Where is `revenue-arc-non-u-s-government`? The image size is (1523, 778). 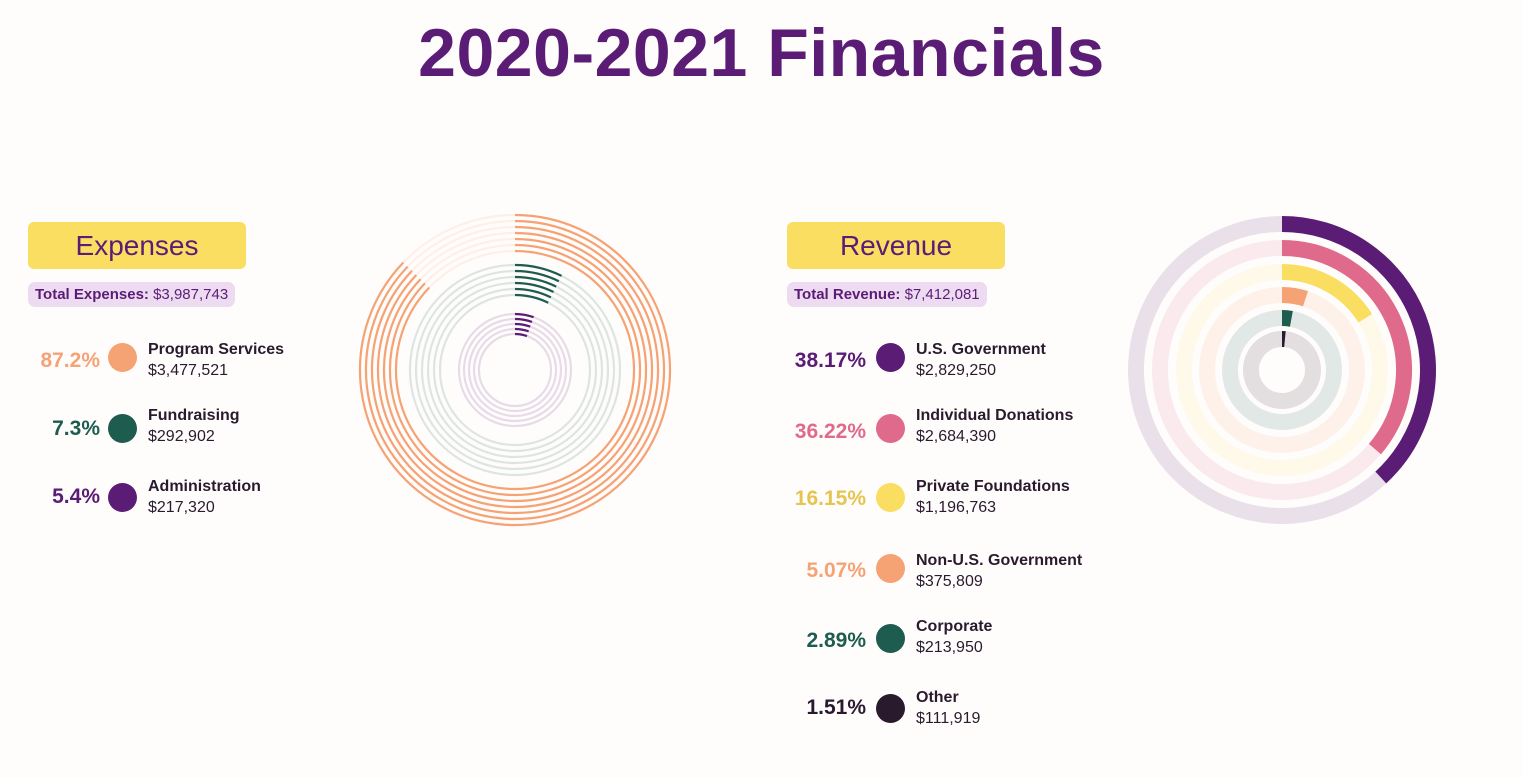
revenue-arc-non-u-s-government is located at coordinates (1294, 297).